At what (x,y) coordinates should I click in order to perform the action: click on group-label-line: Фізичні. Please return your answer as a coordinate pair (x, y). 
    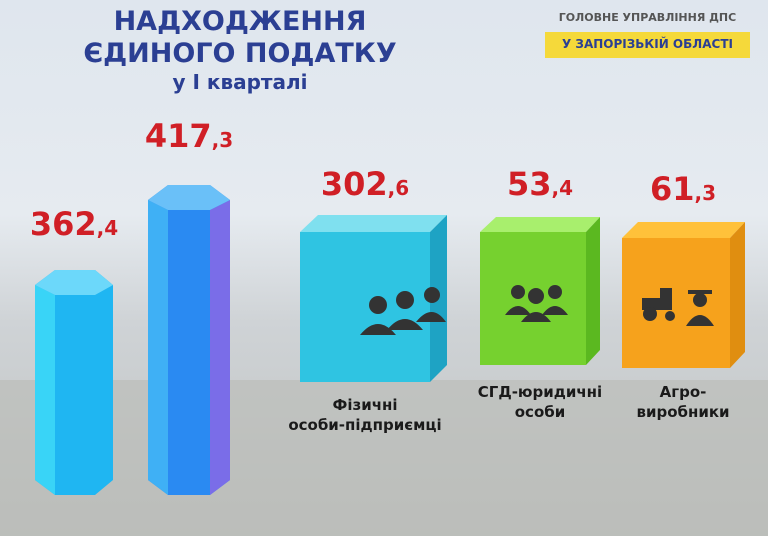
    Looking at the image, I should click on (365, 405).